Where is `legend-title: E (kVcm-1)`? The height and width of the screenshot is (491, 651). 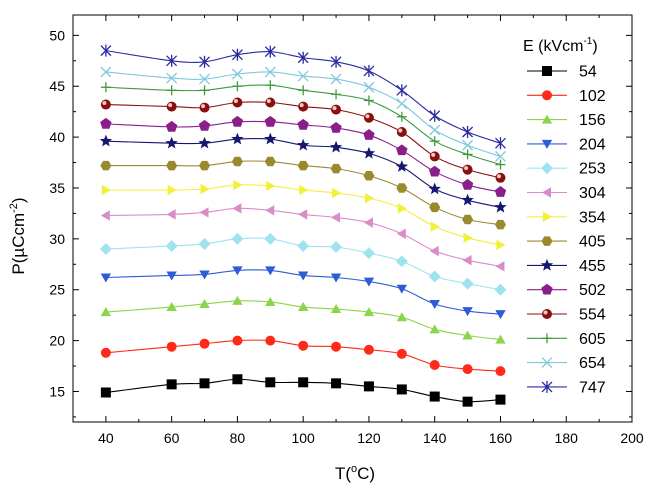 legend-title: E (kVcm-1) is located at coordinates (560, 45).